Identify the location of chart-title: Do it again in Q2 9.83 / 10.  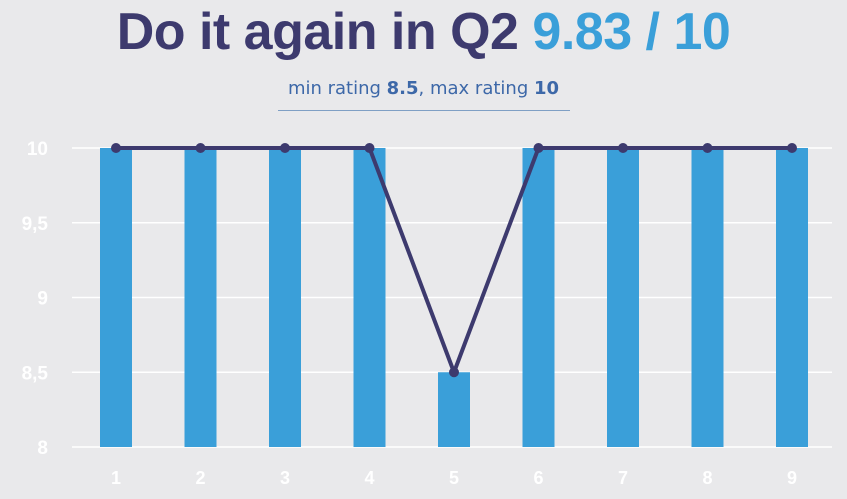
(423, 32).